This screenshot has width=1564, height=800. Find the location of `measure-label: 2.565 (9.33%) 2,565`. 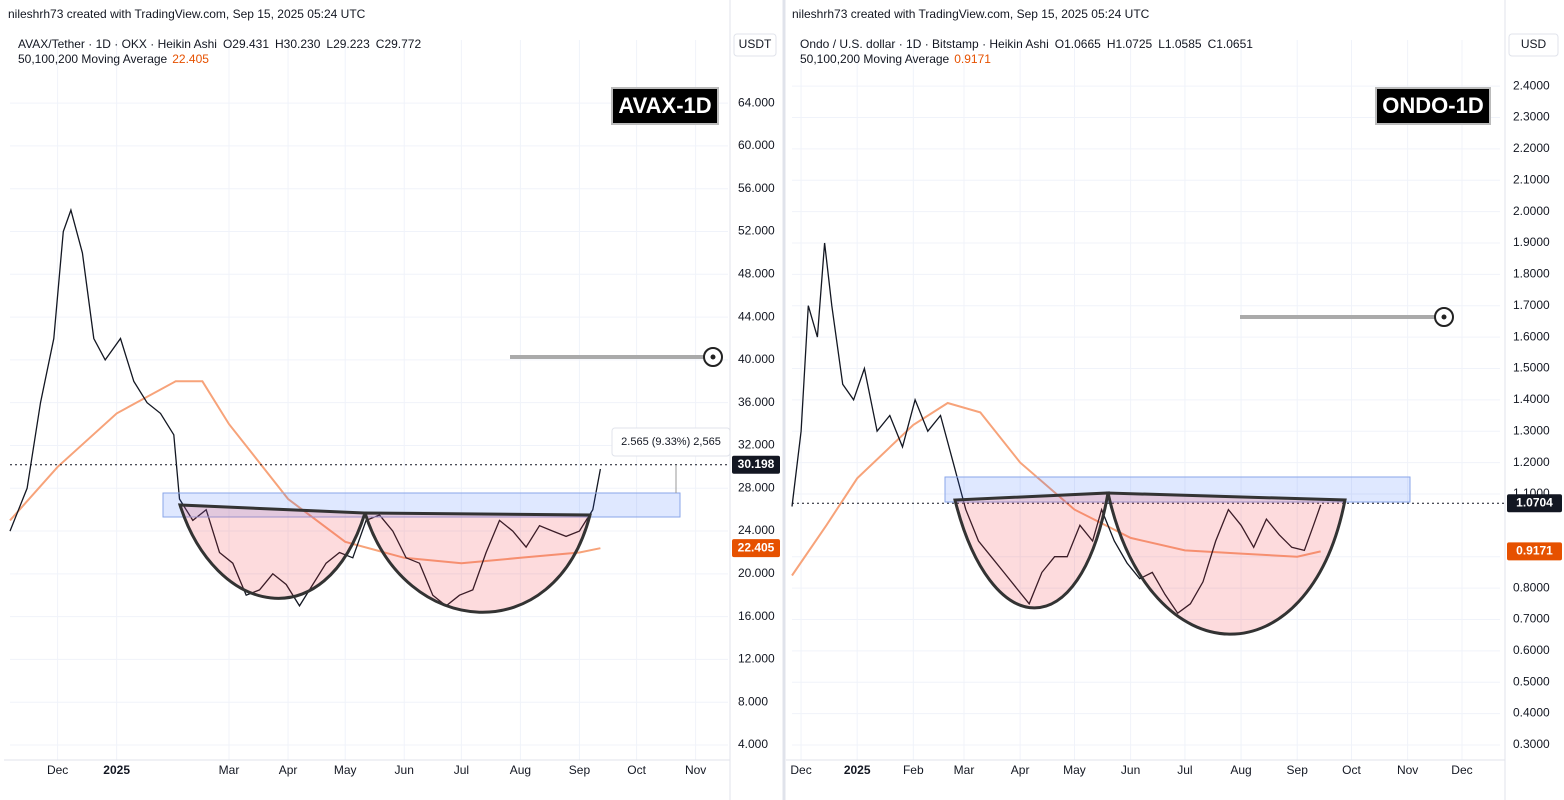

measure-label: 2.565 (9.33%) 2,565 is located at coordinates (671, 442).